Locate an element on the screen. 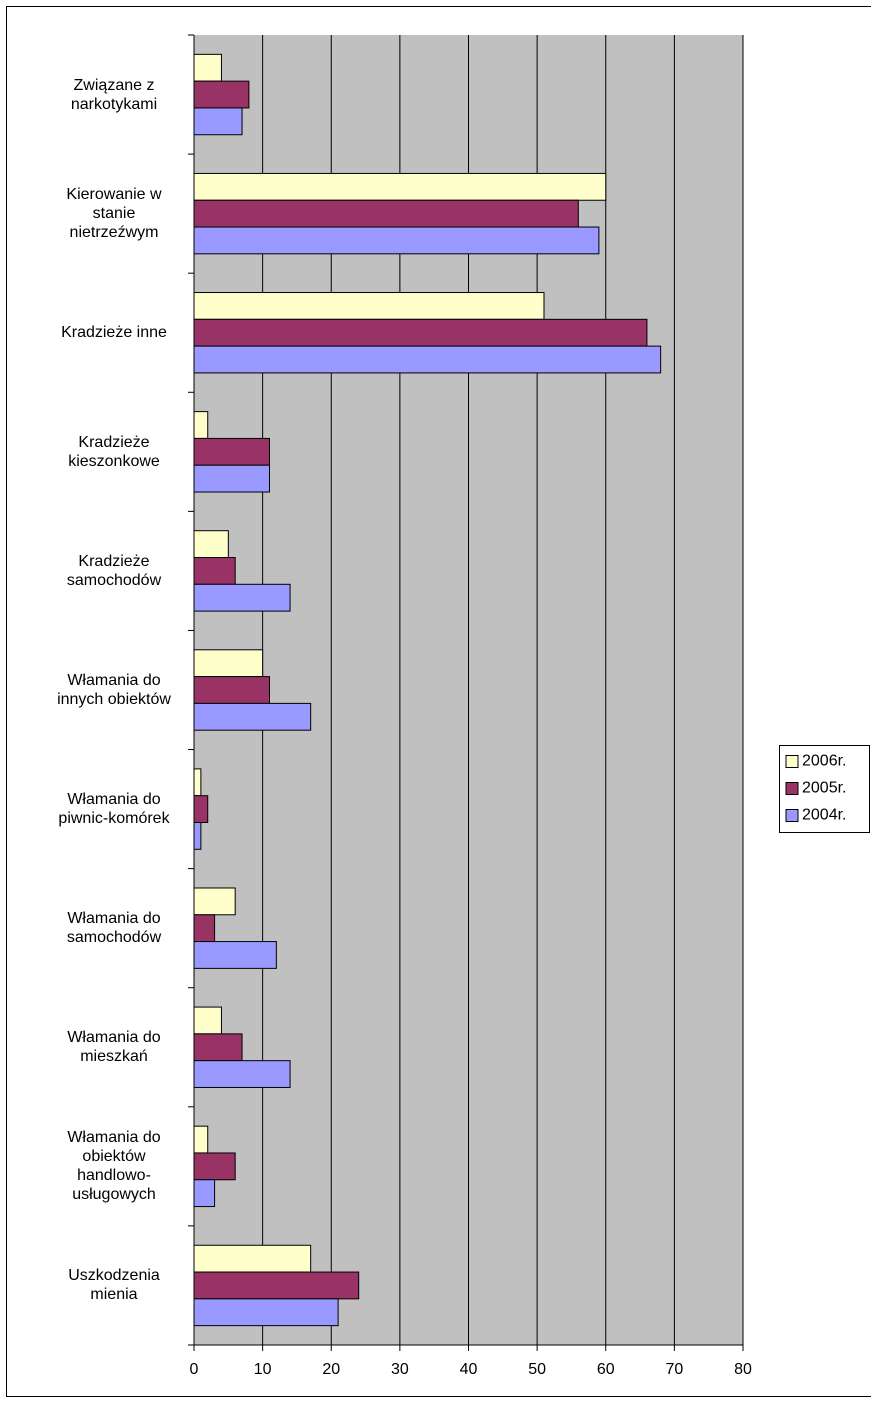  y-tick-label: Włamania do mieszkań is located at coordinates (114, 1047).